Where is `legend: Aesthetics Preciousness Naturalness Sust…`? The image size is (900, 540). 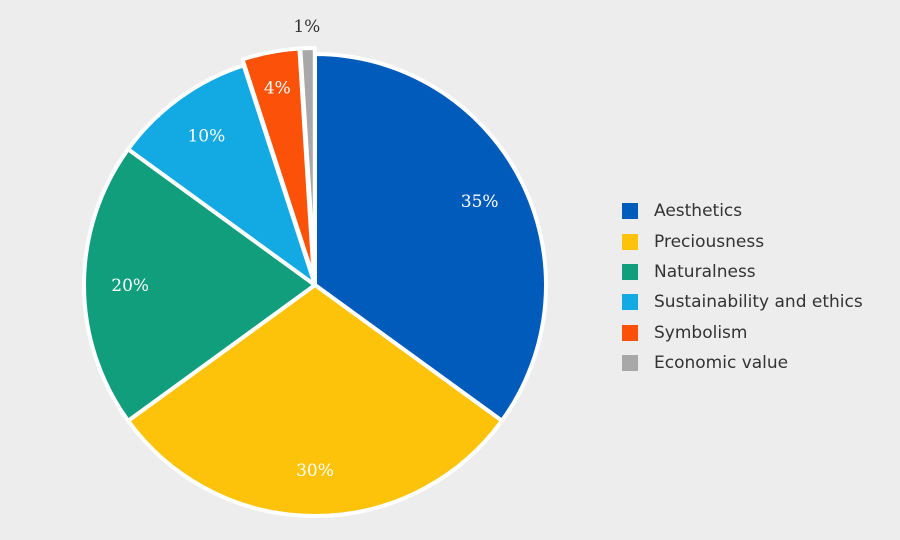
legend: Aesthetics Preciousness Naturalness Sust… is located at coordinates (742, 287).